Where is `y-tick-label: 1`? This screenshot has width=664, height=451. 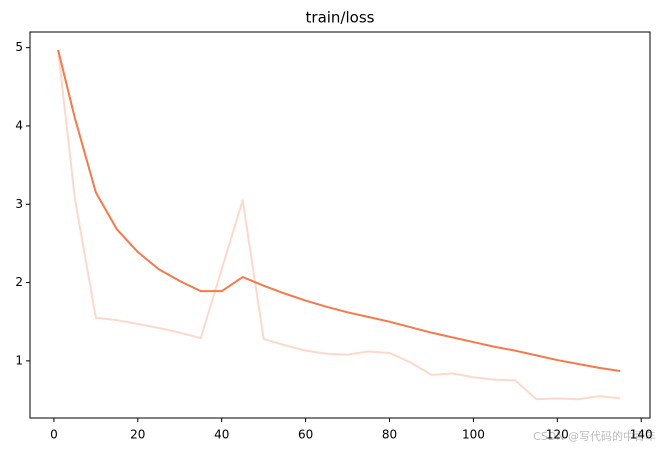
y-tick-label: 1 is located at coordinates (19, 360).